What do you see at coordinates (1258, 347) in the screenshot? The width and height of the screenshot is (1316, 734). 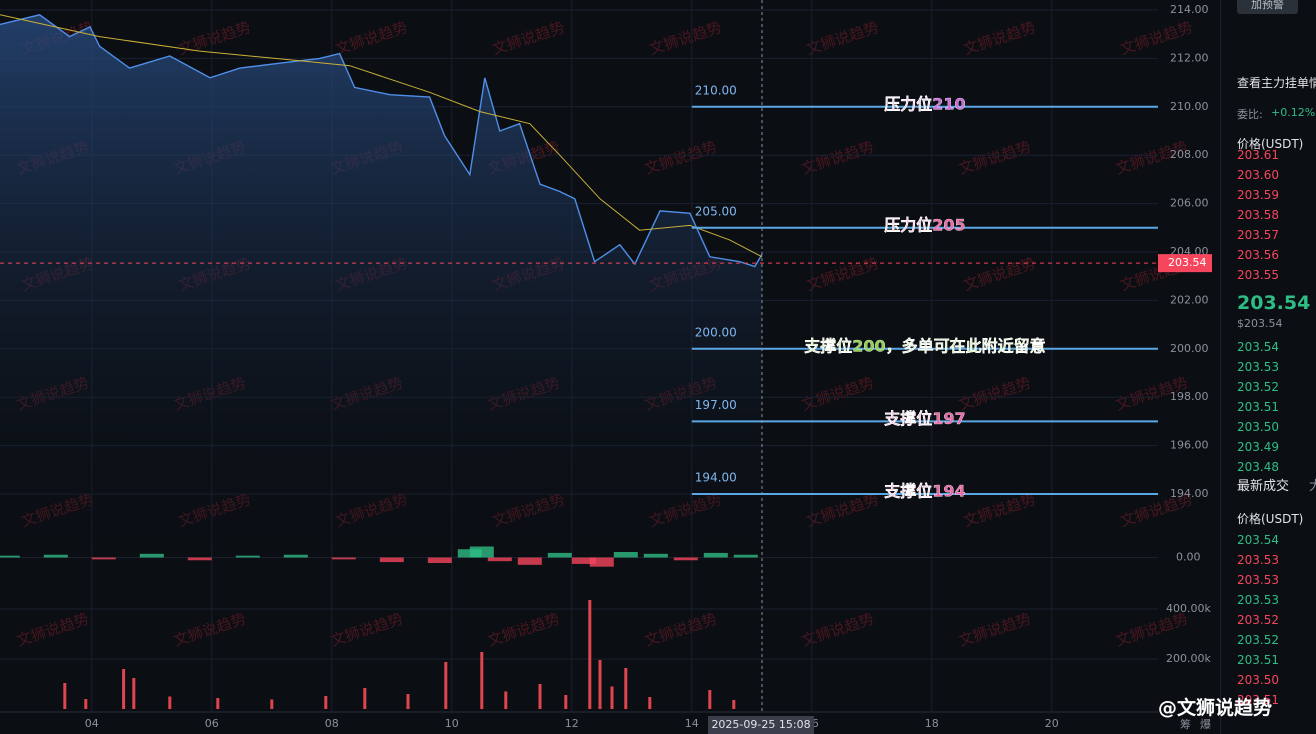 I see `bid-price: 203.54` at bounding box center [1258, 347].